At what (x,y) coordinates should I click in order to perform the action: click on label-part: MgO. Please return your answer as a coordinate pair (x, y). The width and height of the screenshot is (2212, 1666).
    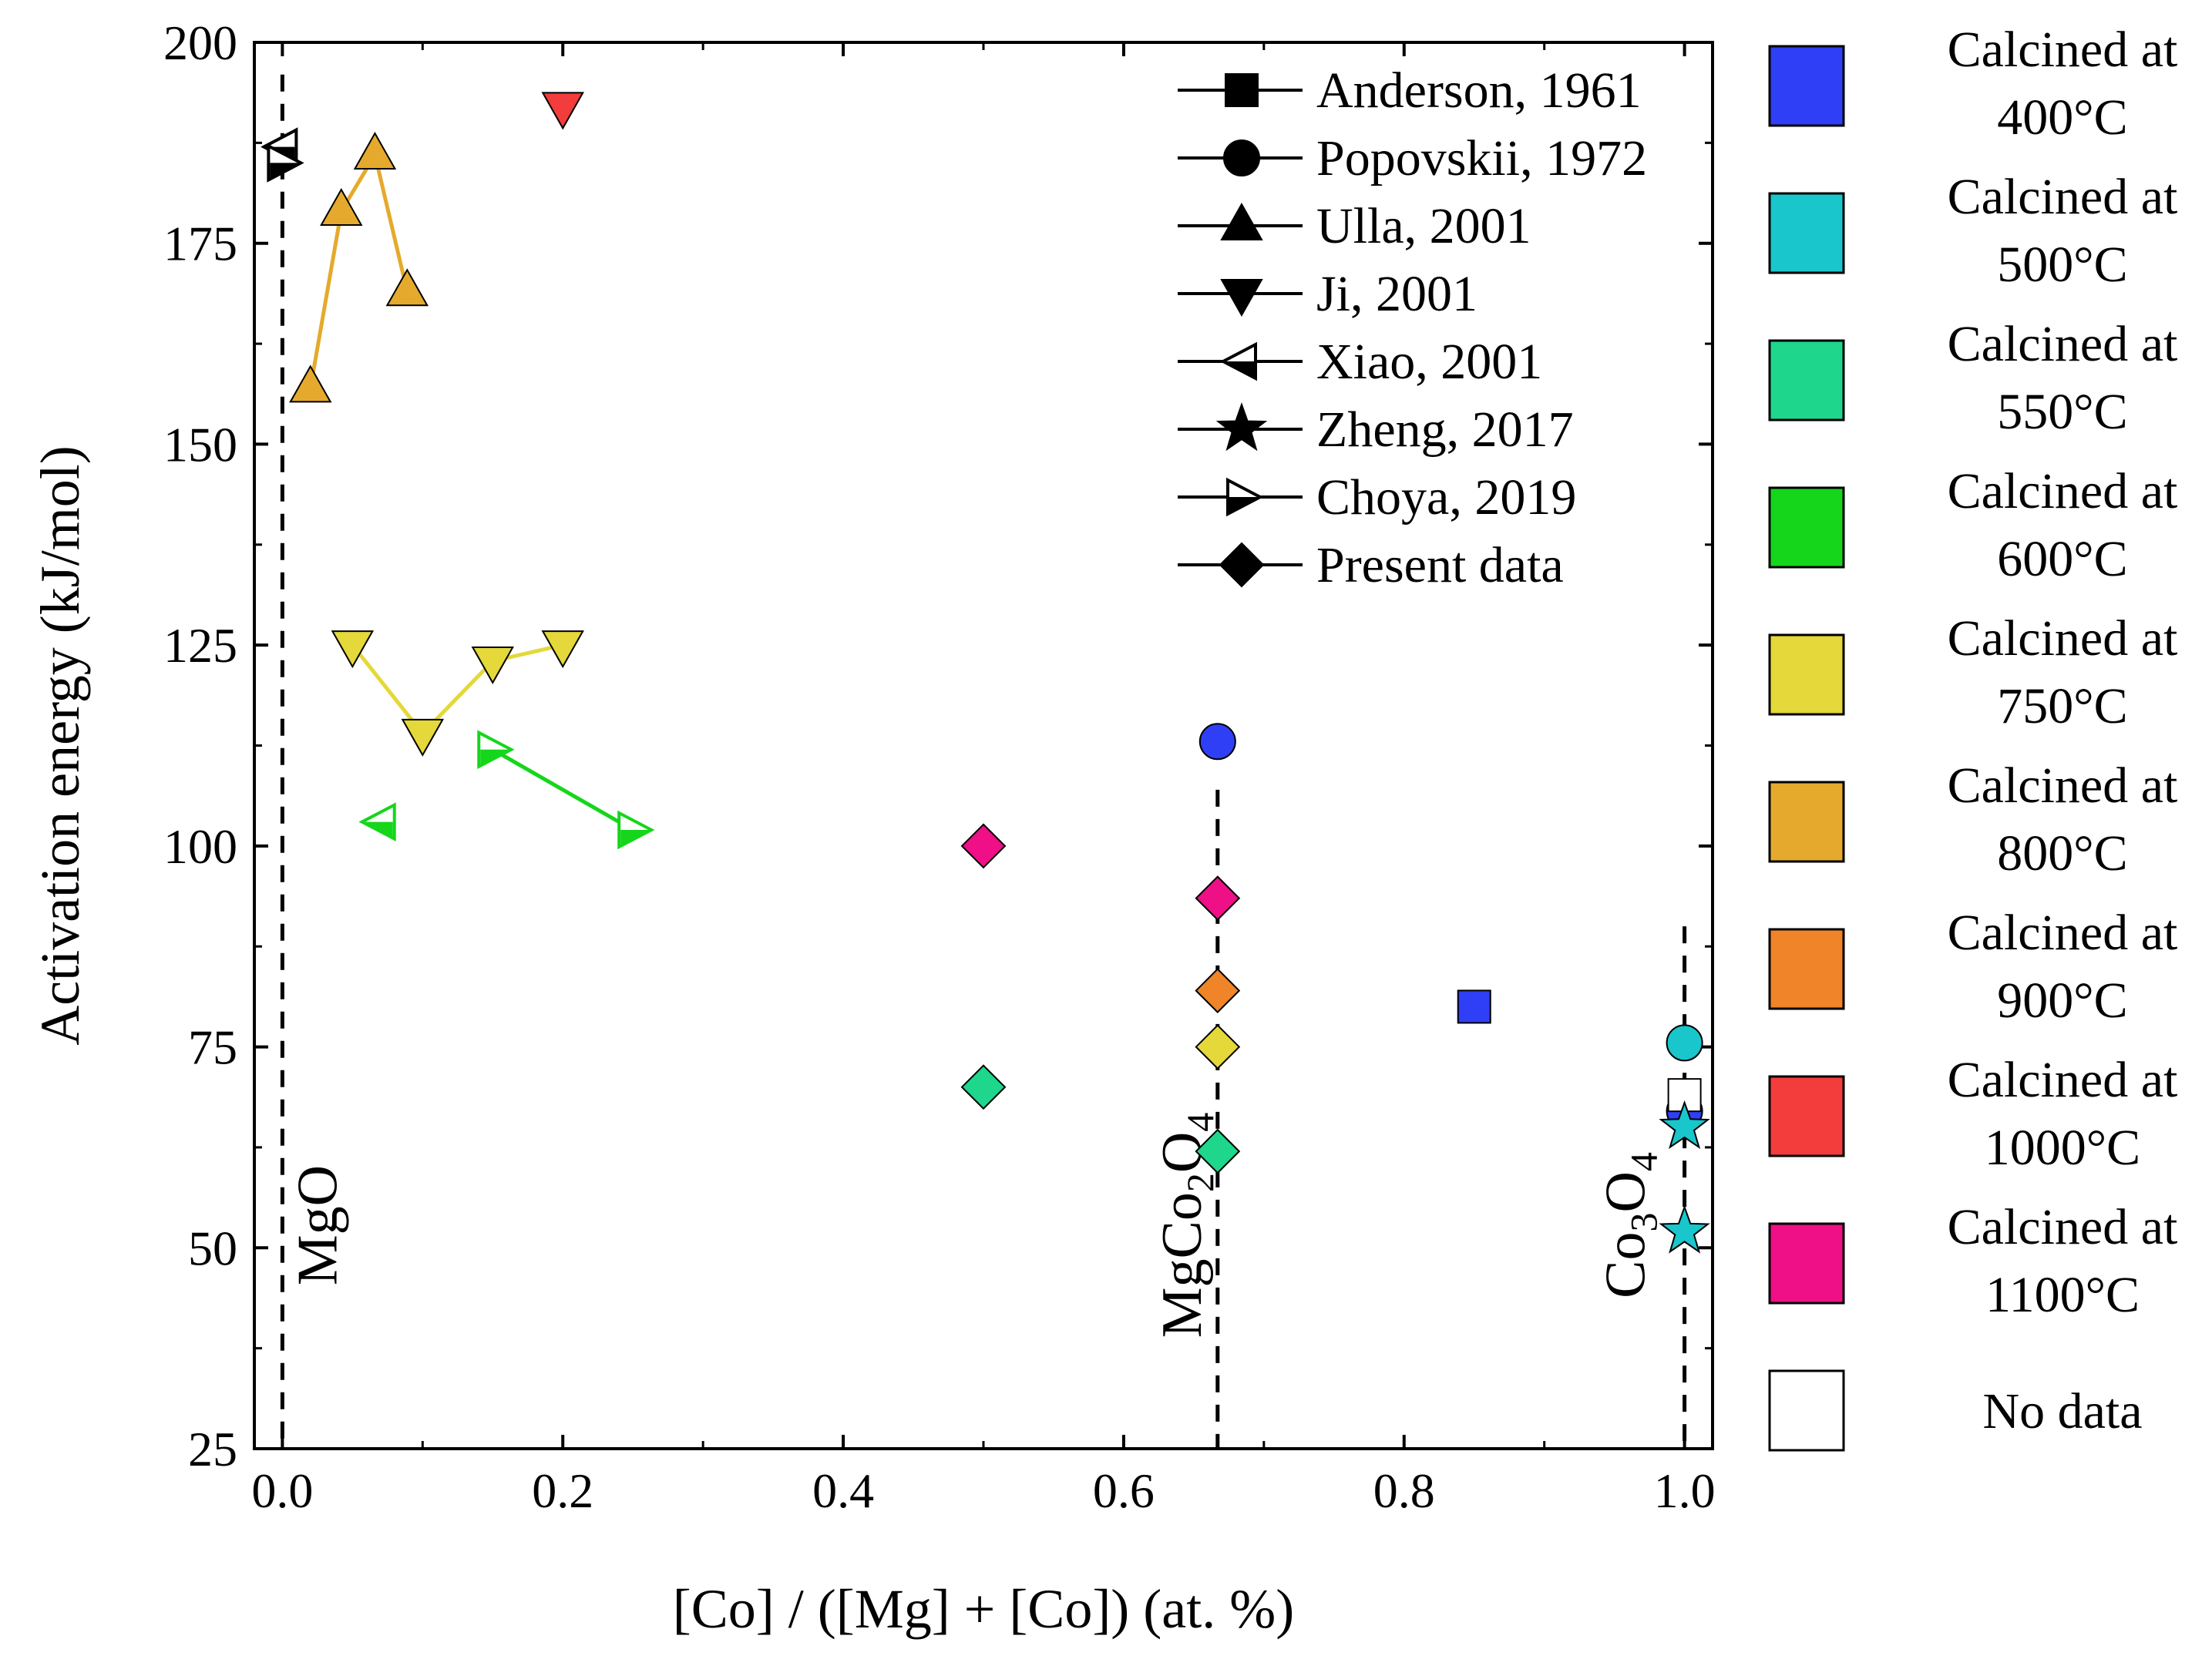
    Looking at the image, I should click on (317, 1225).